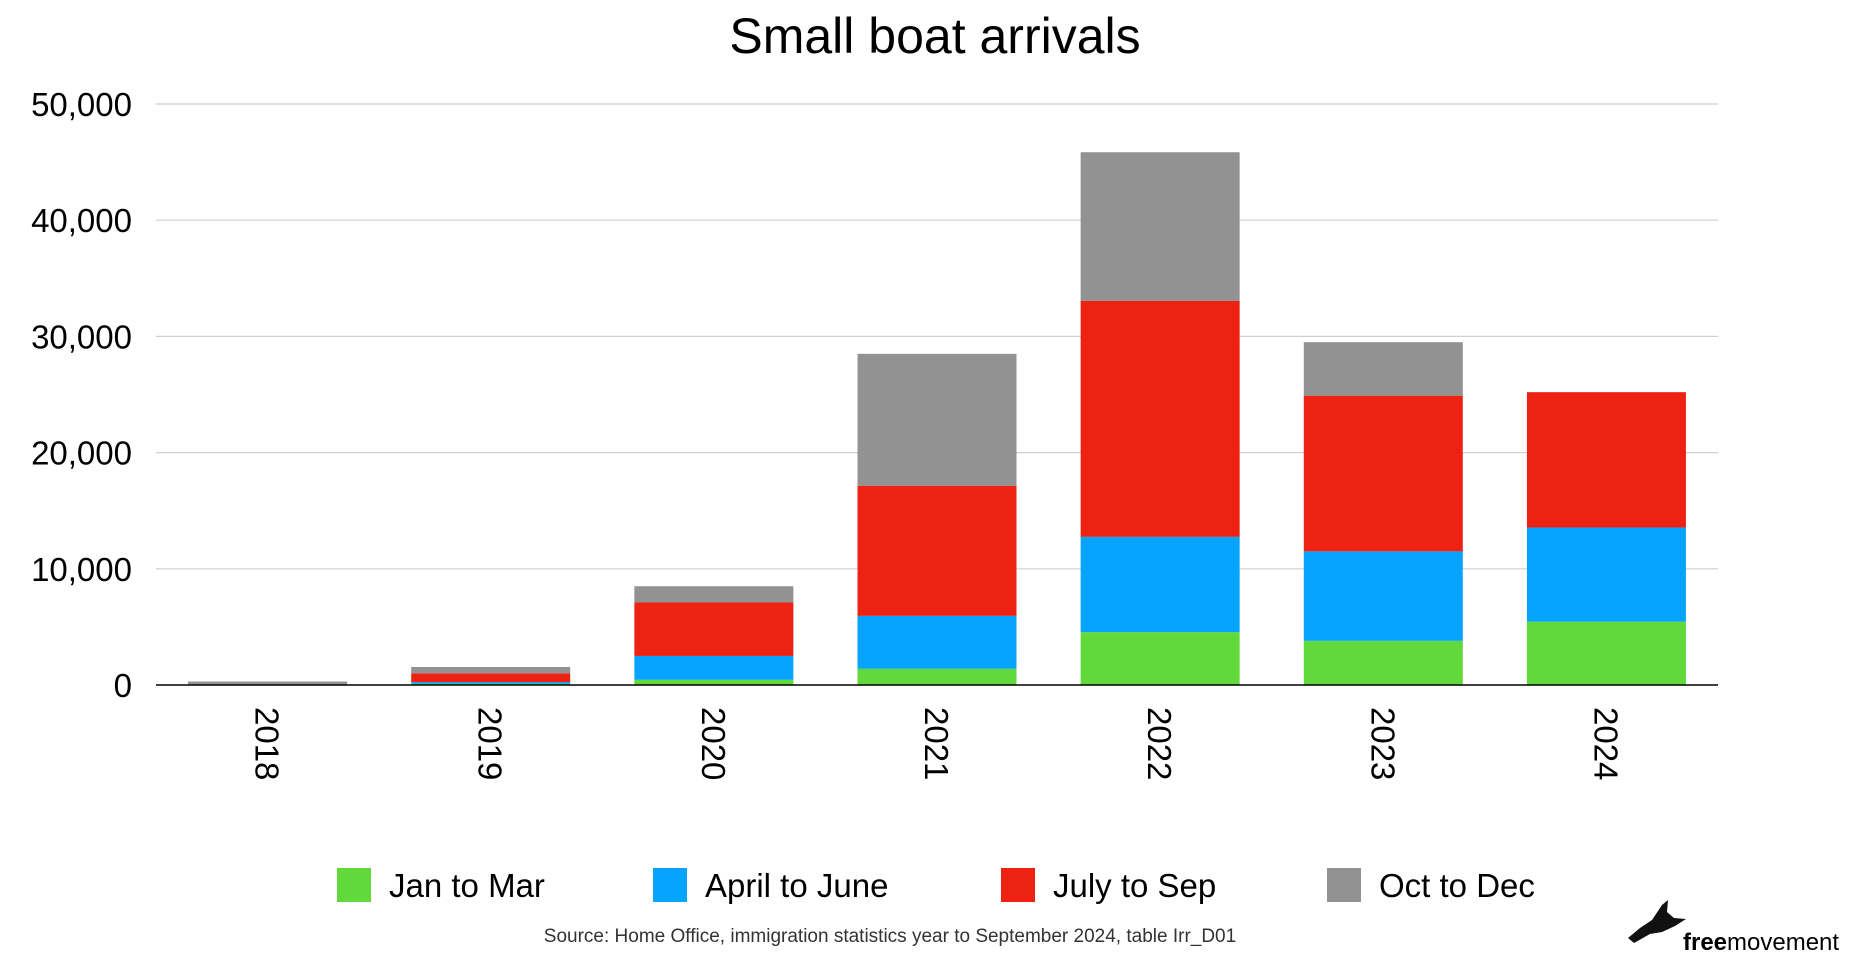  I want to click on legend-label: Jan to Mar, so click(467, 885).